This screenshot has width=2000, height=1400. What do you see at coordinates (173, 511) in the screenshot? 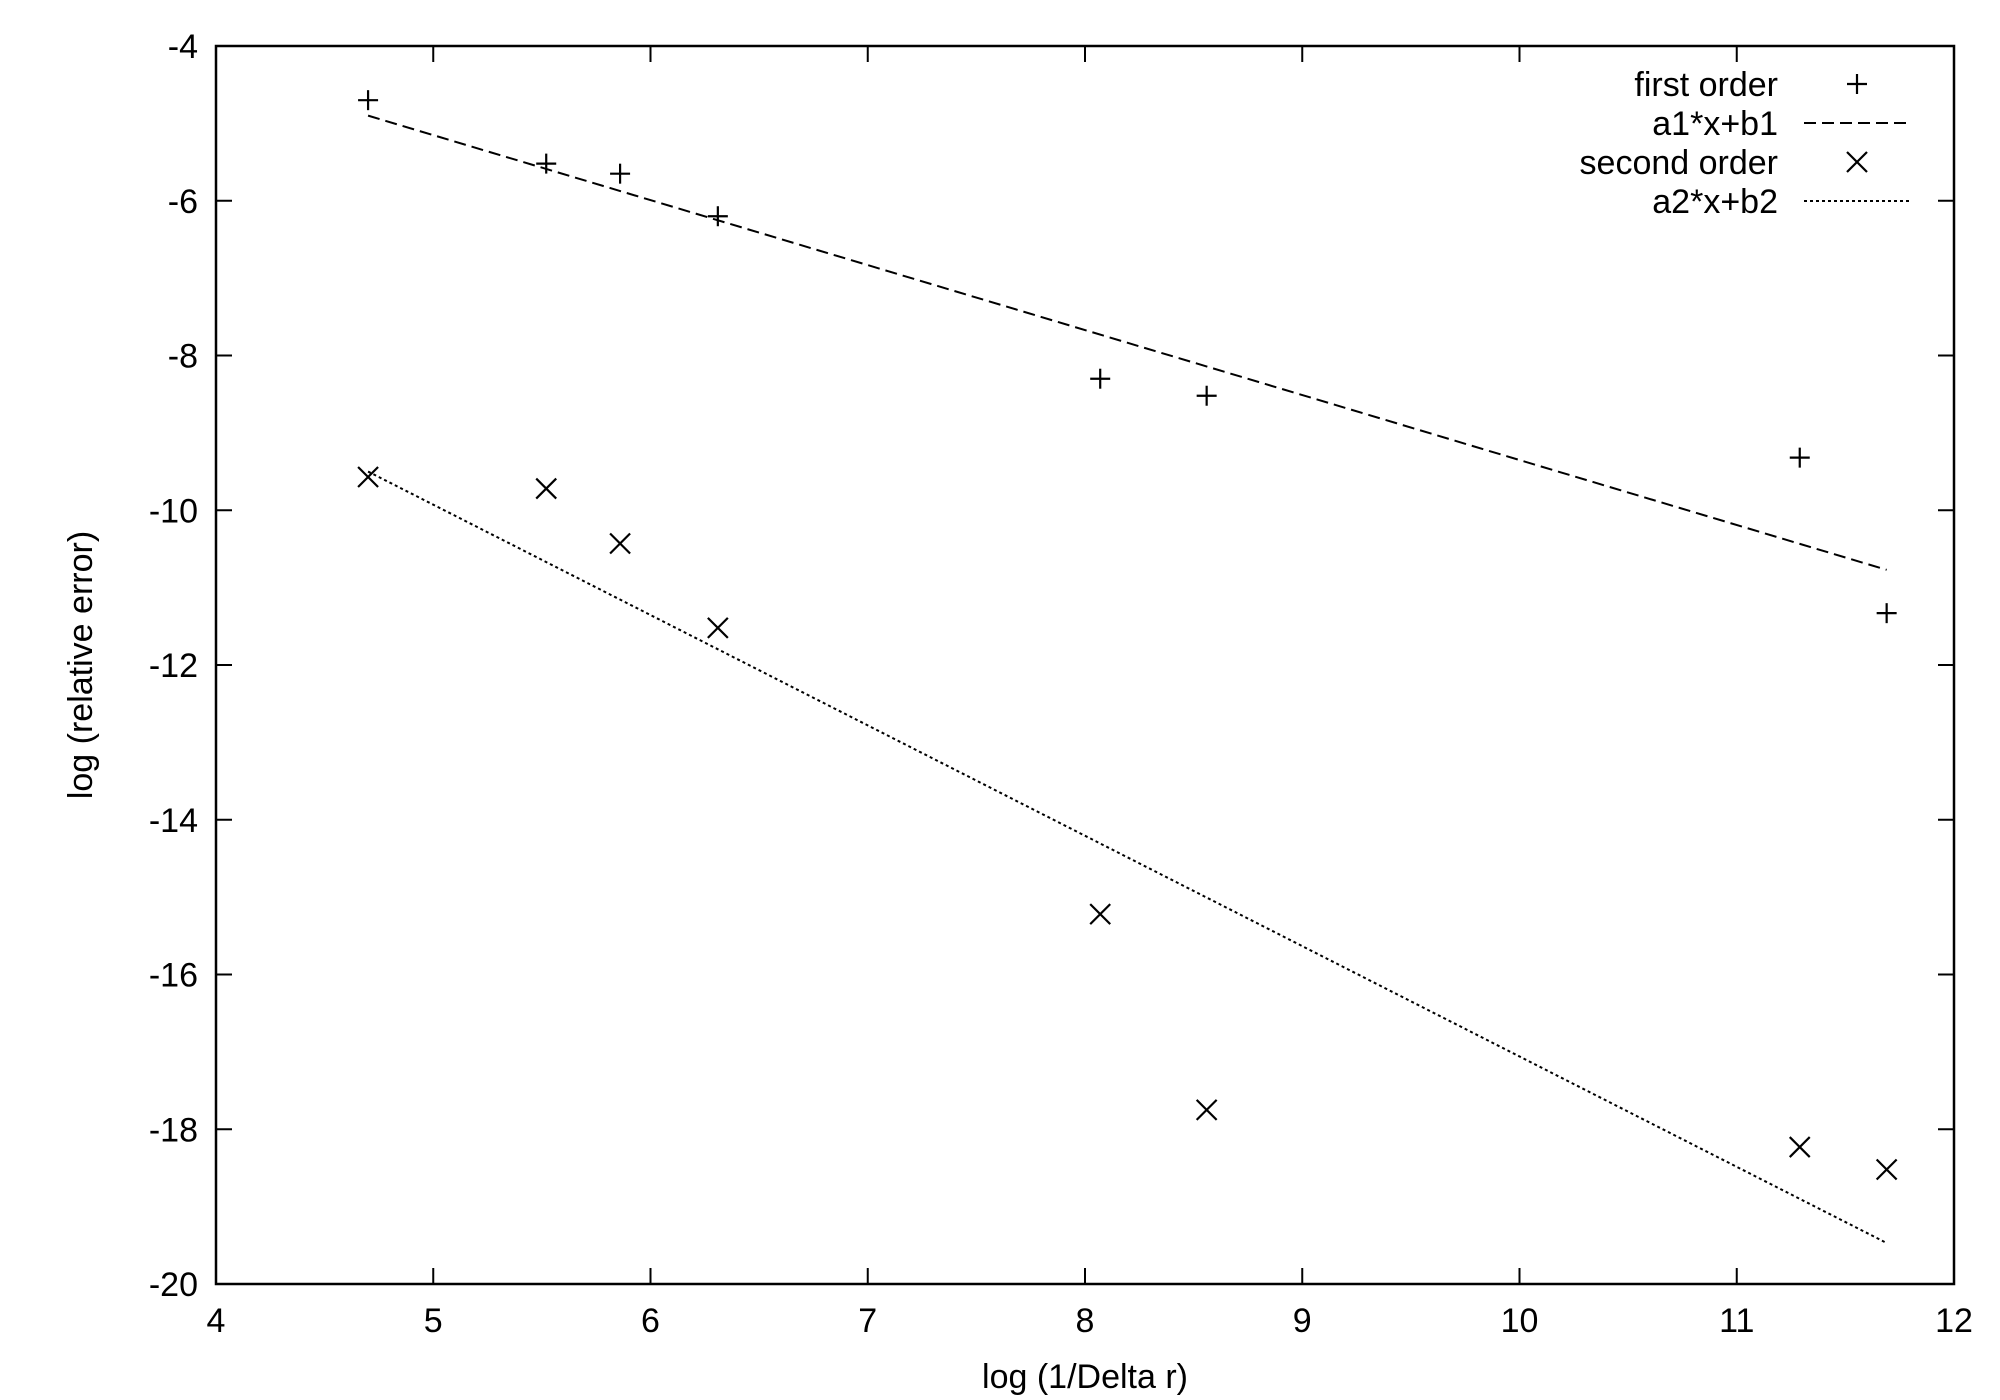
I see `y-tick-label: -10` at bounding box center [173, 511].